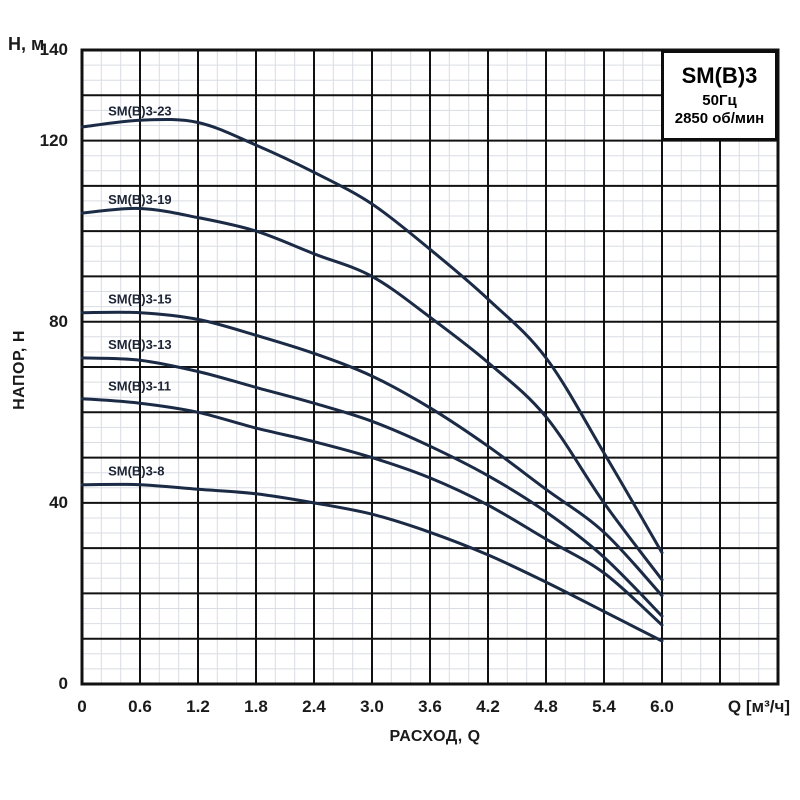  I want to click on curve-label-SM(B)3-19: SM(B)3-19, so click(140, 199).